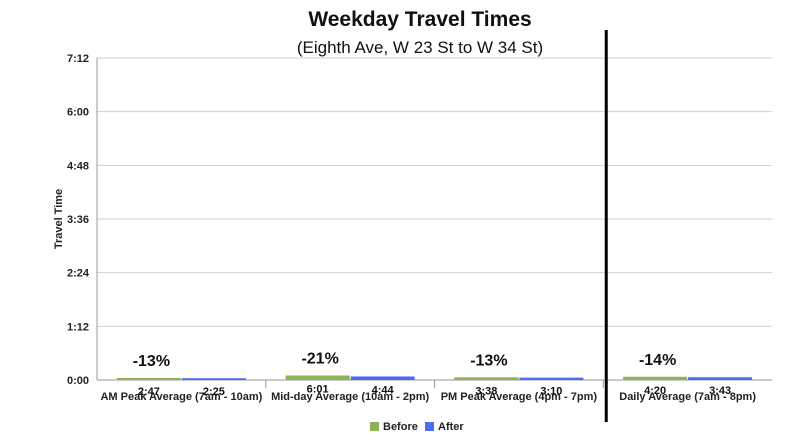  Describe the element at coordinates (657, 360) in the screenshot. I see `percent-change-label: -14%` at that location.